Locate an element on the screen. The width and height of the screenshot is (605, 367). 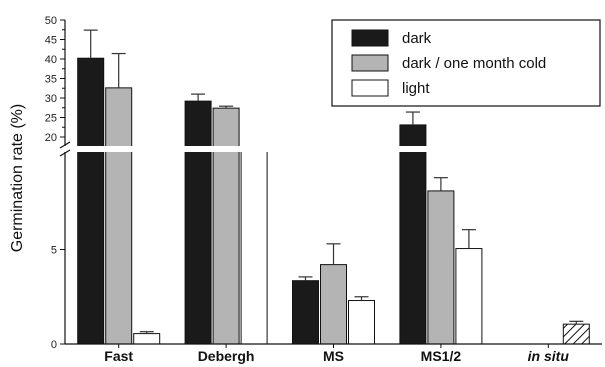
bar-fast-dark is located at coordinates (91, 201).